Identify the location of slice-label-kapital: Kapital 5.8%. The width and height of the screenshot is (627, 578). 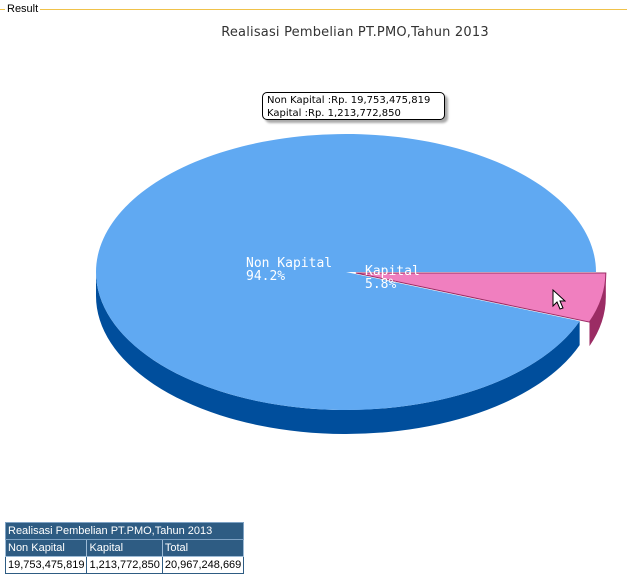
(392, 278).